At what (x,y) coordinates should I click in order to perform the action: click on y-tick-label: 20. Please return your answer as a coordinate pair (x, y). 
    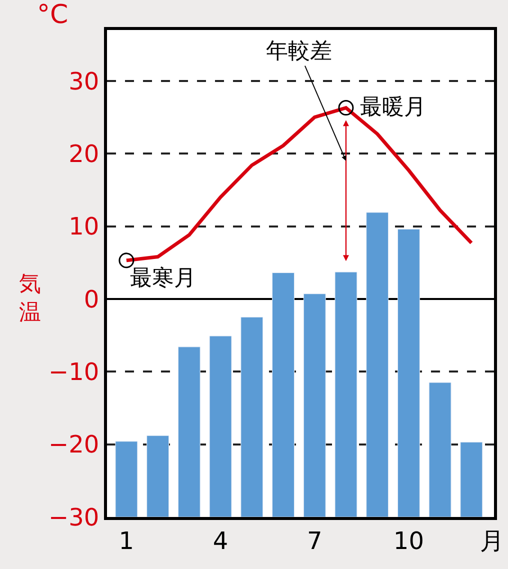
    Looking at the image, I should click on (84, 154).